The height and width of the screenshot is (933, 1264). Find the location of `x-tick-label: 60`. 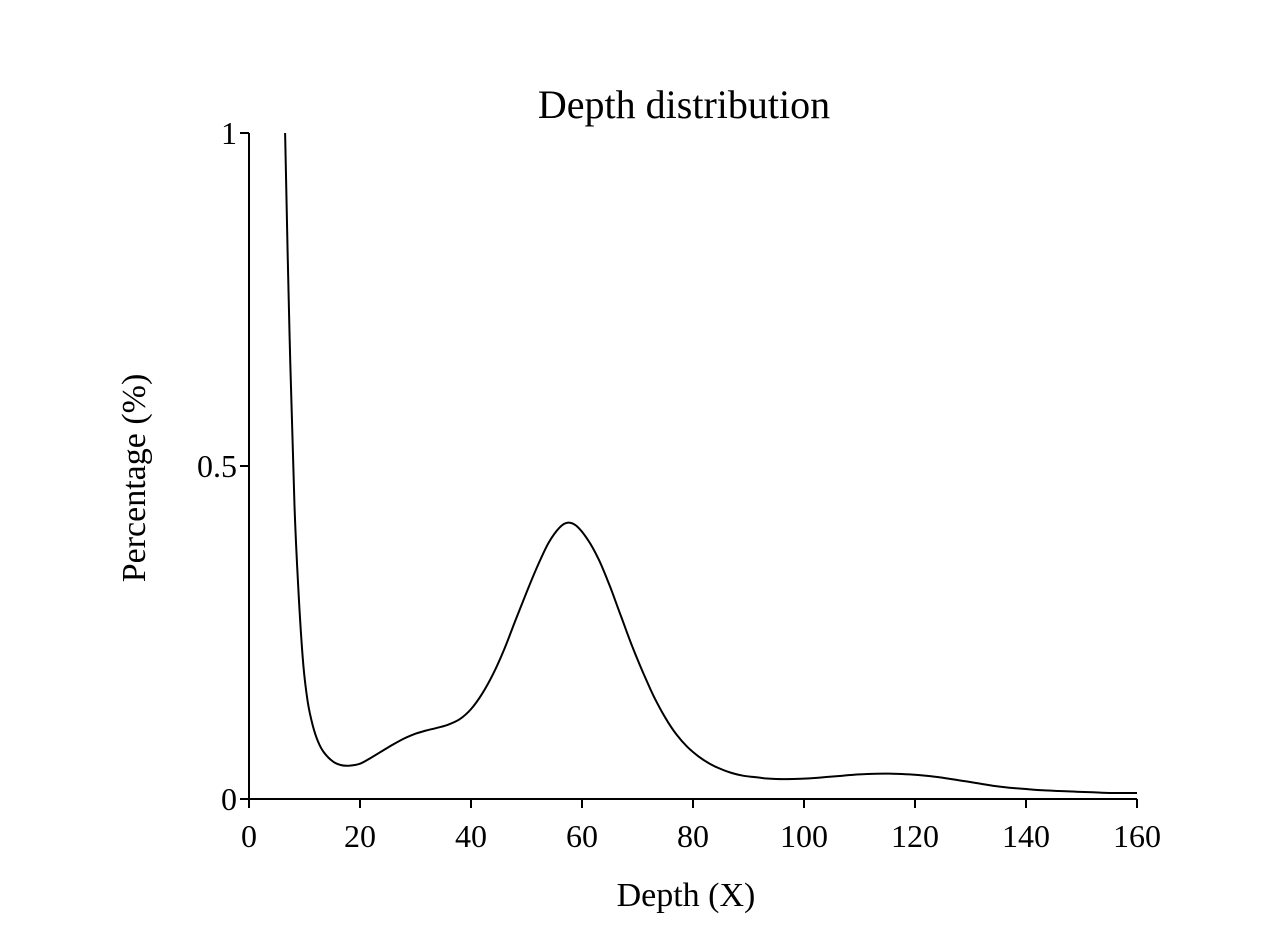

x-tick-label: 60 is located at coordinates (582, 836).